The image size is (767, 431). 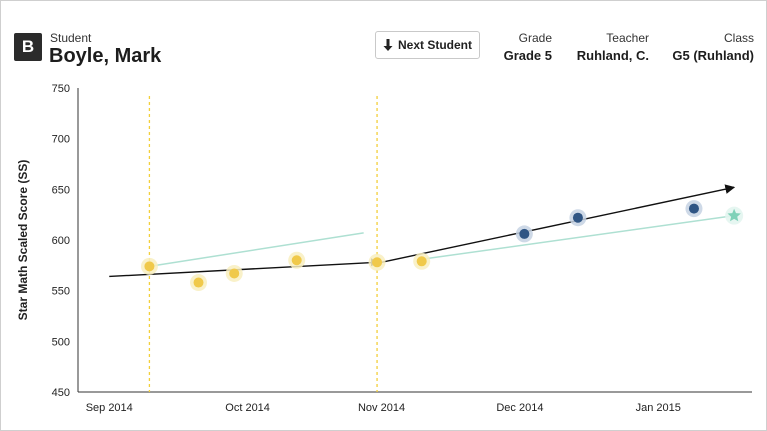 I want to click on y-axis-title: Star Math Scaled Score (SS), so click(x=23, y=240).